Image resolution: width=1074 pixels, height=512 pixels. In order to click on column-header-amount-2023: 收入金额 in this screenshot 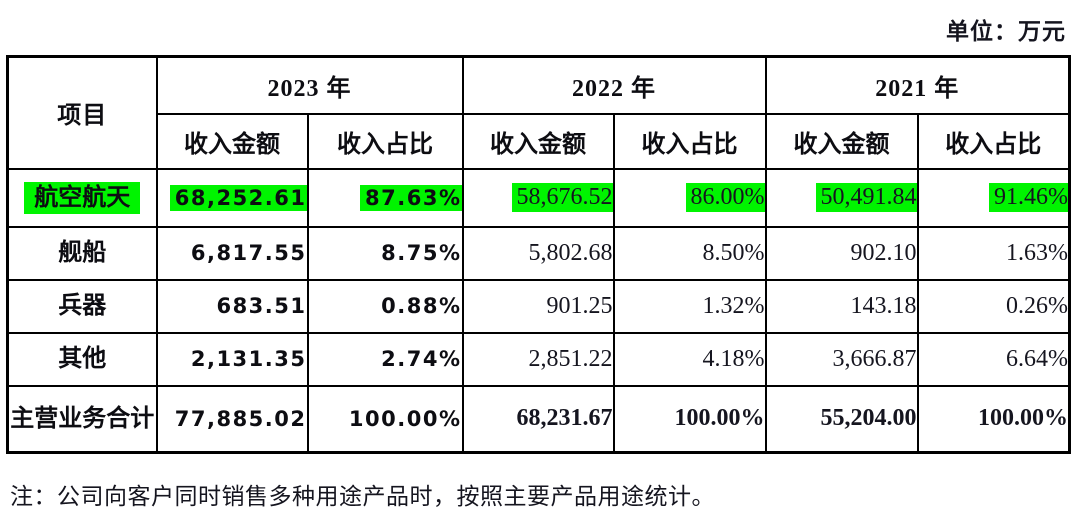, I will do `click(232, 141)`.